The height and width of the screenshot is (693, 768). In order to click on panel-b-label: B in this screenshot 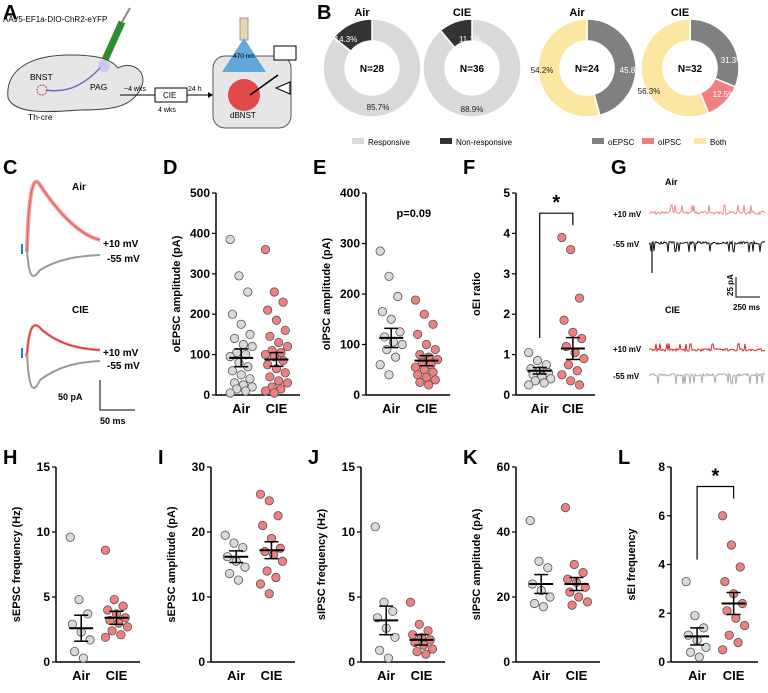, I will do `click(324, 13)`.